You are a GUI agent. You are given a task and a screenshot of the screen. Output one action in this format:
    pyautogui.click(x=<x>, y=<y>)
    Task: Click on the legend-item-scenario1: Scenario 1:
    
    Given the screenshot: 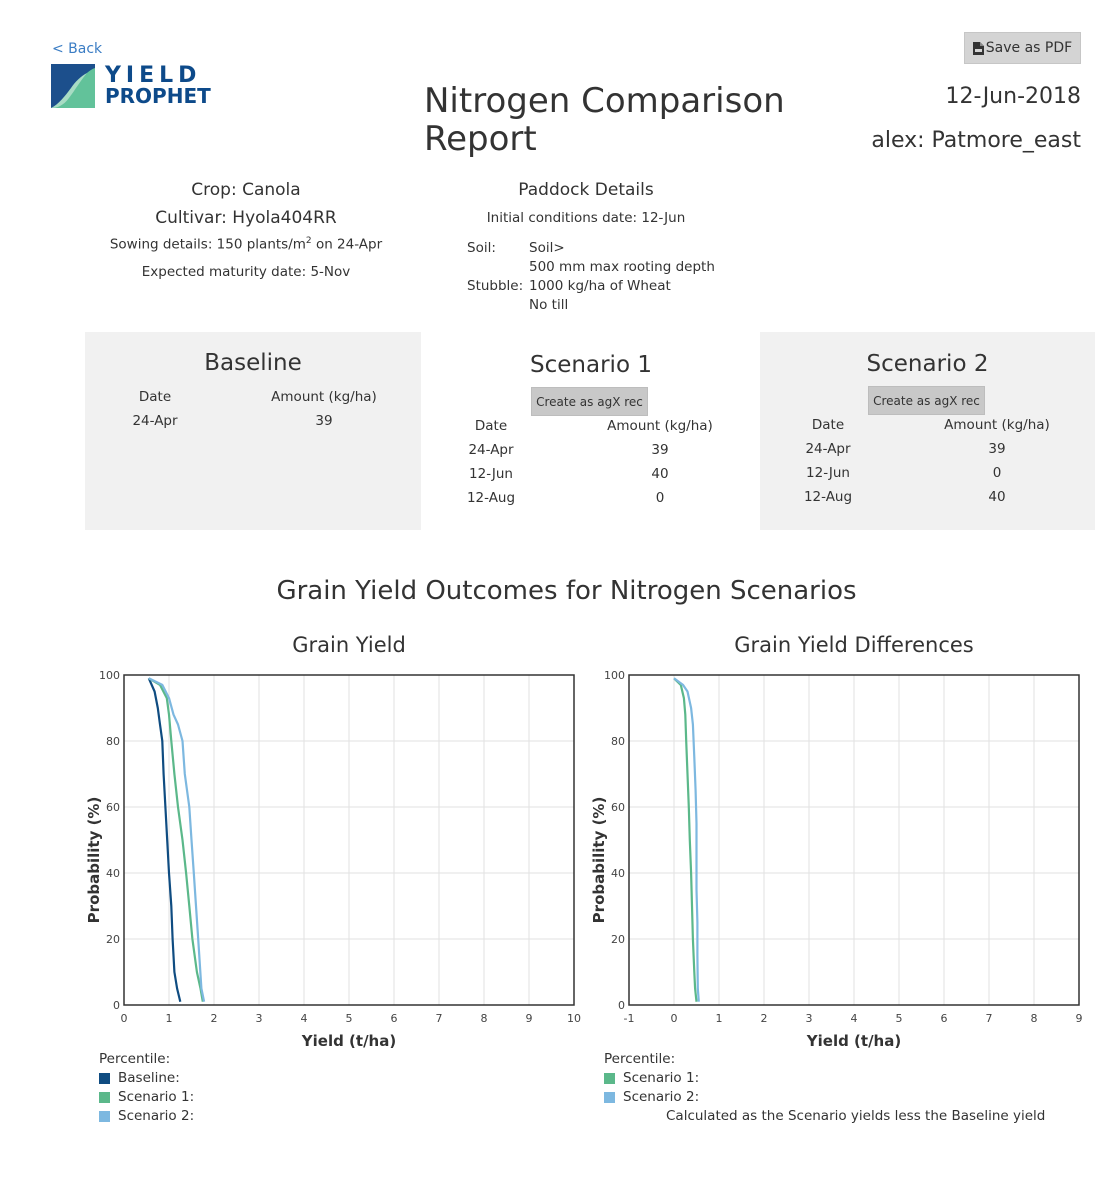 What is the action you would take?
    pyautogui.click(x=146, y=1097)
    